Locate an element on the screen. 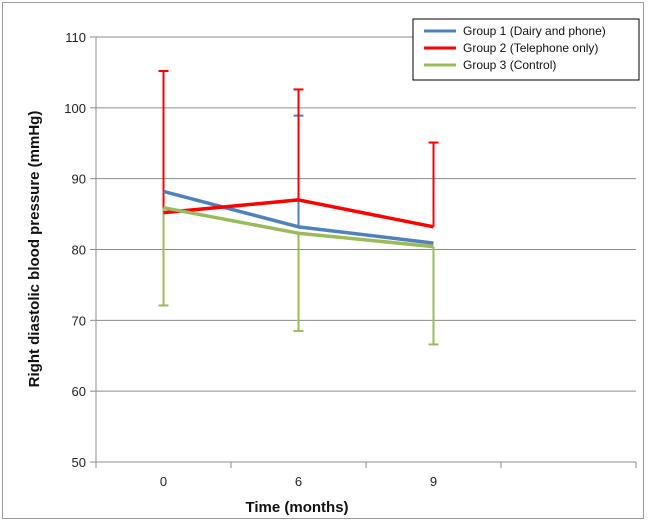 The image size is (648, 523). y-tick-label: 80 is located at coordinates (79, 250).